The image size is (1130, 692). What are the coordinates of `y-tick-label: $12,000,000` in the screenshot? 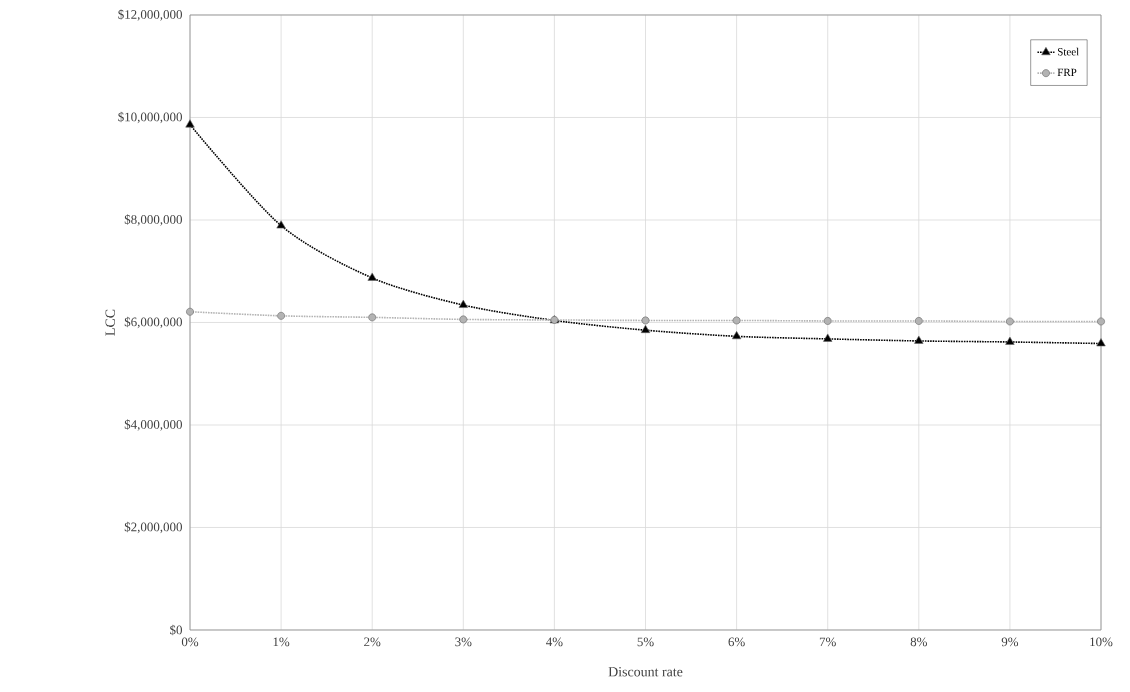 It's located at (150, 15).